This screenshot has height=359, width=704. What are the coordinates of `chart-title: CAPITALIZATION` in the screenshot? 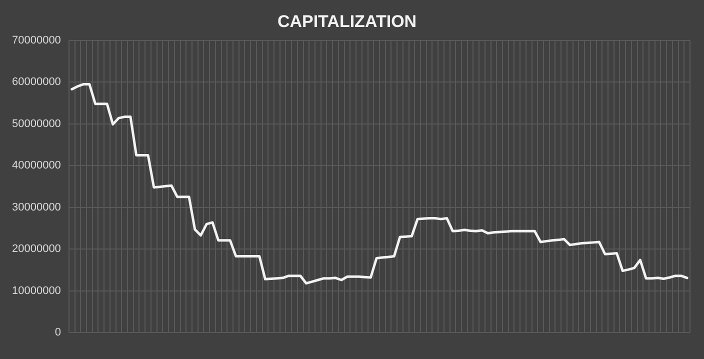 It's located at (347, 21).